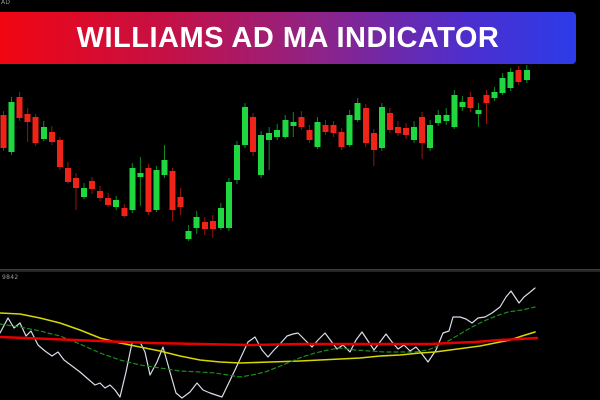 This screenshot has height=400, width=600. I want to click on ma-signal-red-line, so click(269, 341).